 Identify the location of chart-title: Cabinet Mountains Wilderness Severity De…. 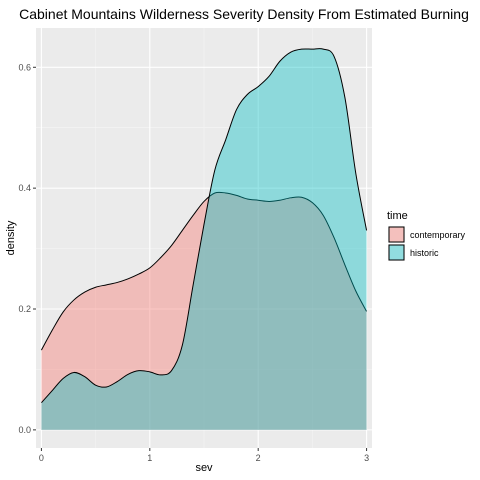
(244, 14).